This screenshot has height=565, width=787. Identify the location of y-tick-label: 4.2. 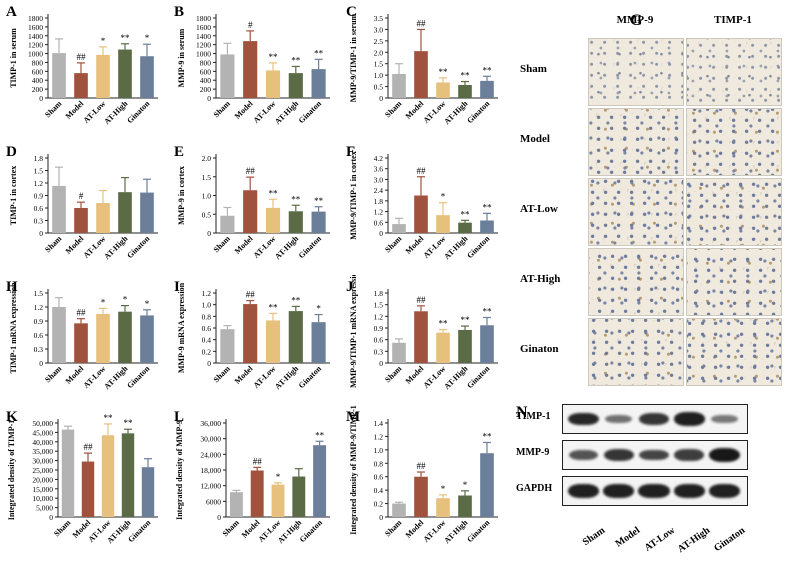
(379, 158).